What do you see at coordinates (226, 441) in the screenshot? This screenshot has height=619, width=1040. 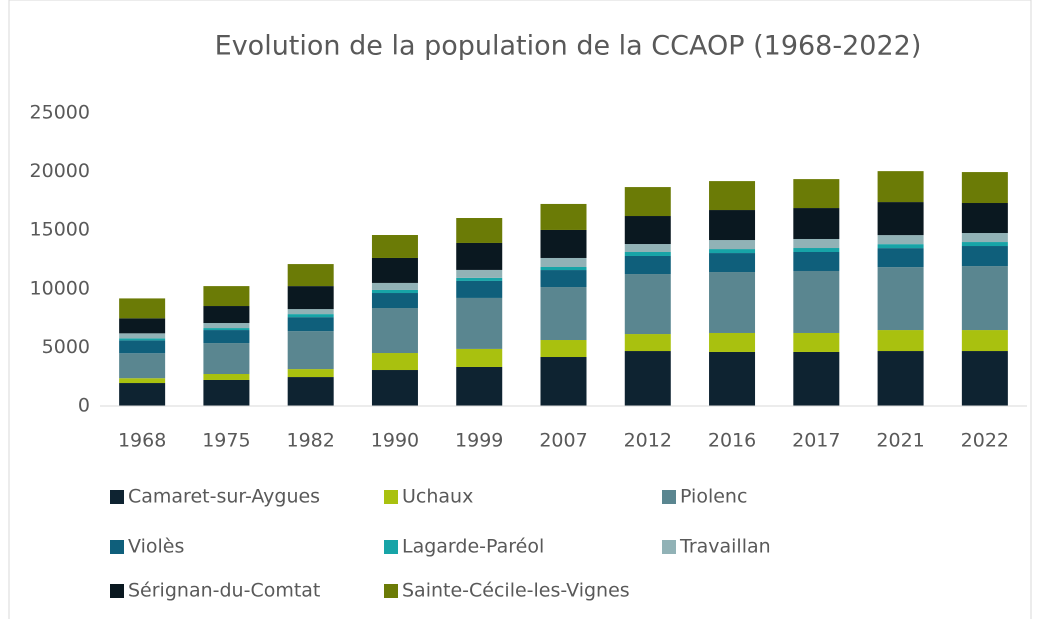 I see `x-tick-label: 1975` at bounding box center [226, 441].